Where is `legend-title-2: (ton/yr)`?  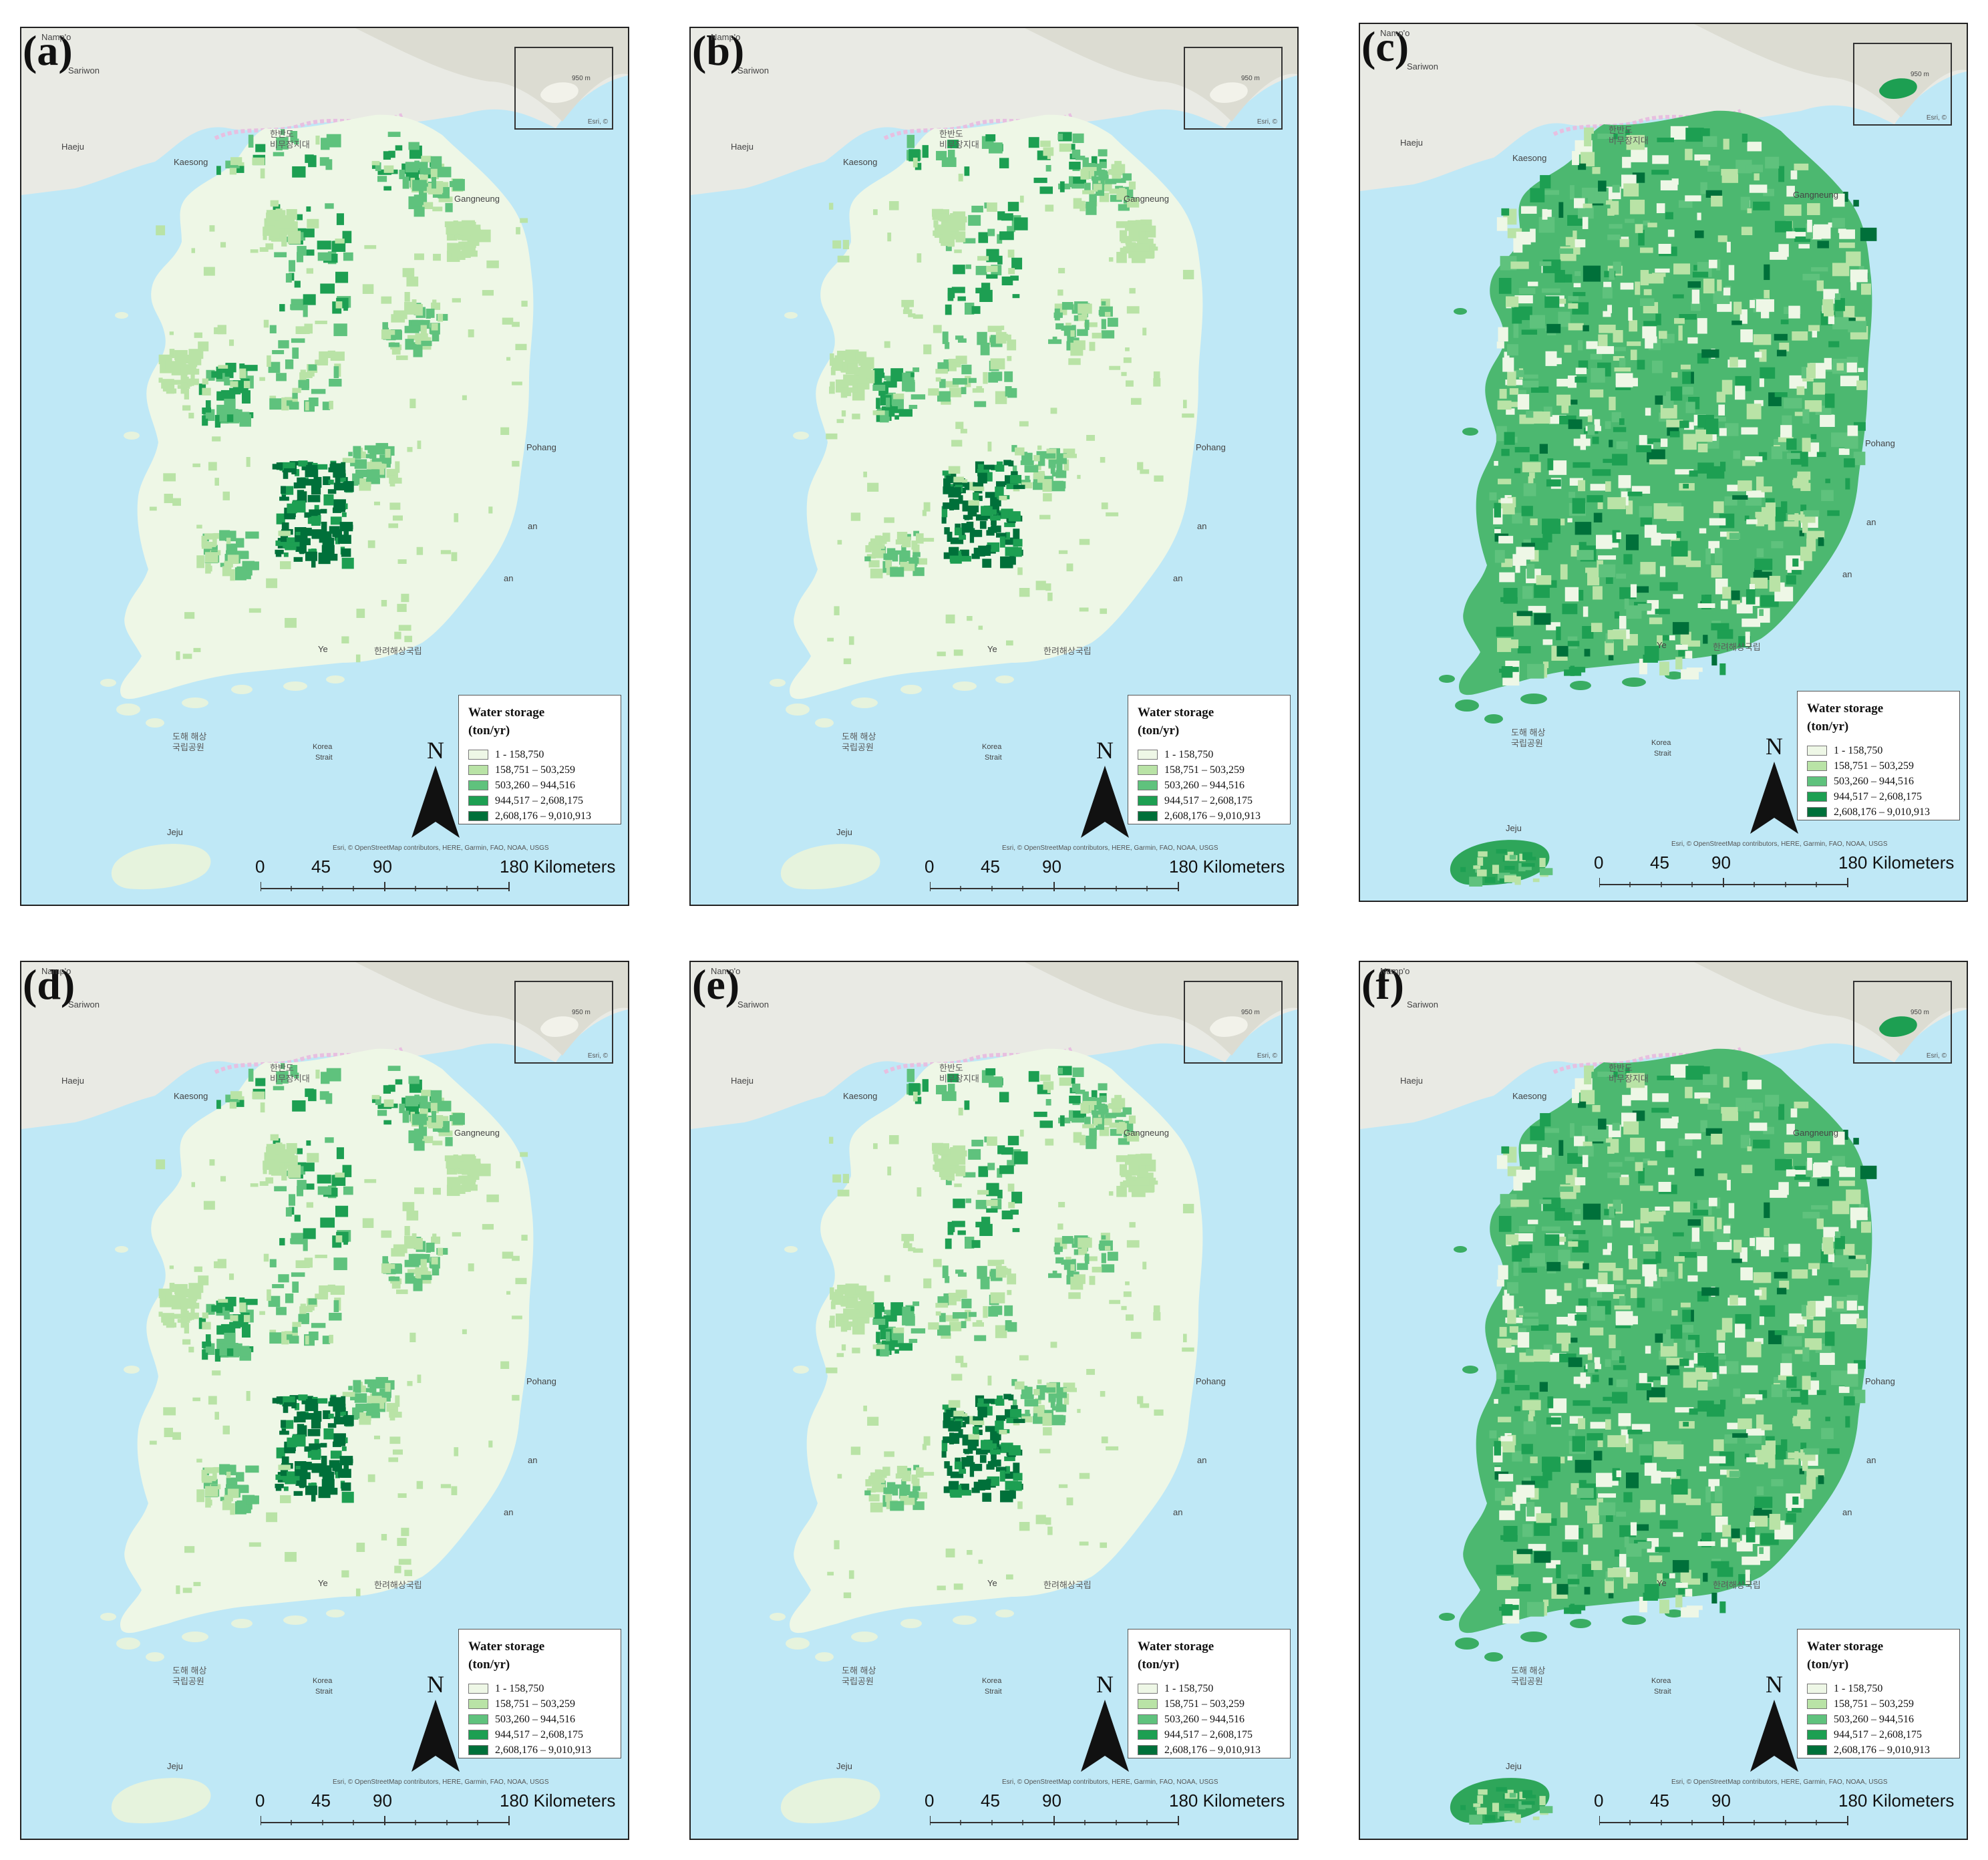 legend-title-2: (ton/yr) is located at coordinates (1828, 1665).